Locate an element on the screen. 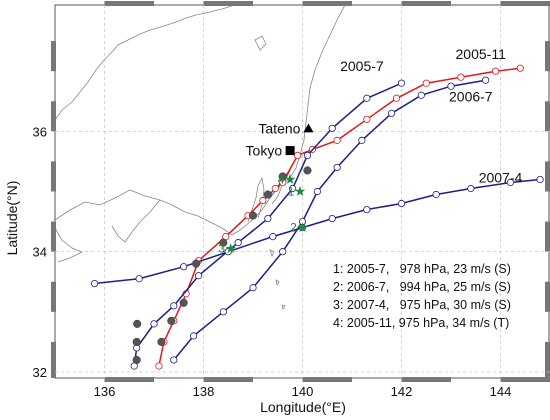  tokyo-marker is located at coordinates (290, 151).